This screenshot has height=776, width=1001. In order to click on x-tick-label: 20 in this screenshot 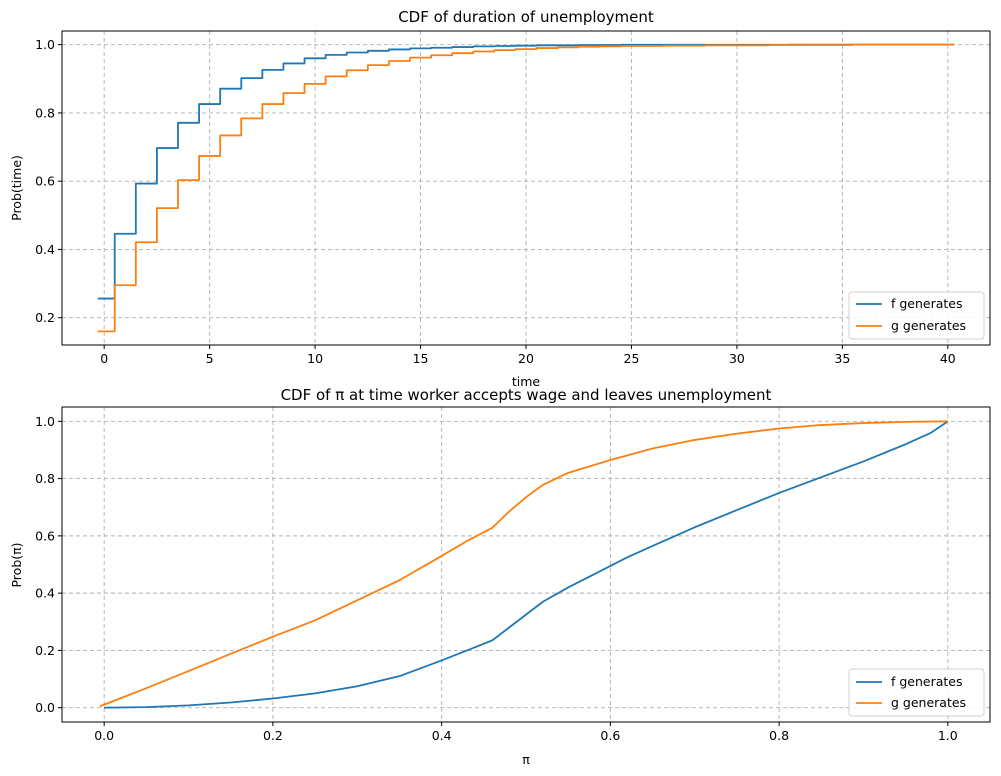, I will do `click(526, 358)`.